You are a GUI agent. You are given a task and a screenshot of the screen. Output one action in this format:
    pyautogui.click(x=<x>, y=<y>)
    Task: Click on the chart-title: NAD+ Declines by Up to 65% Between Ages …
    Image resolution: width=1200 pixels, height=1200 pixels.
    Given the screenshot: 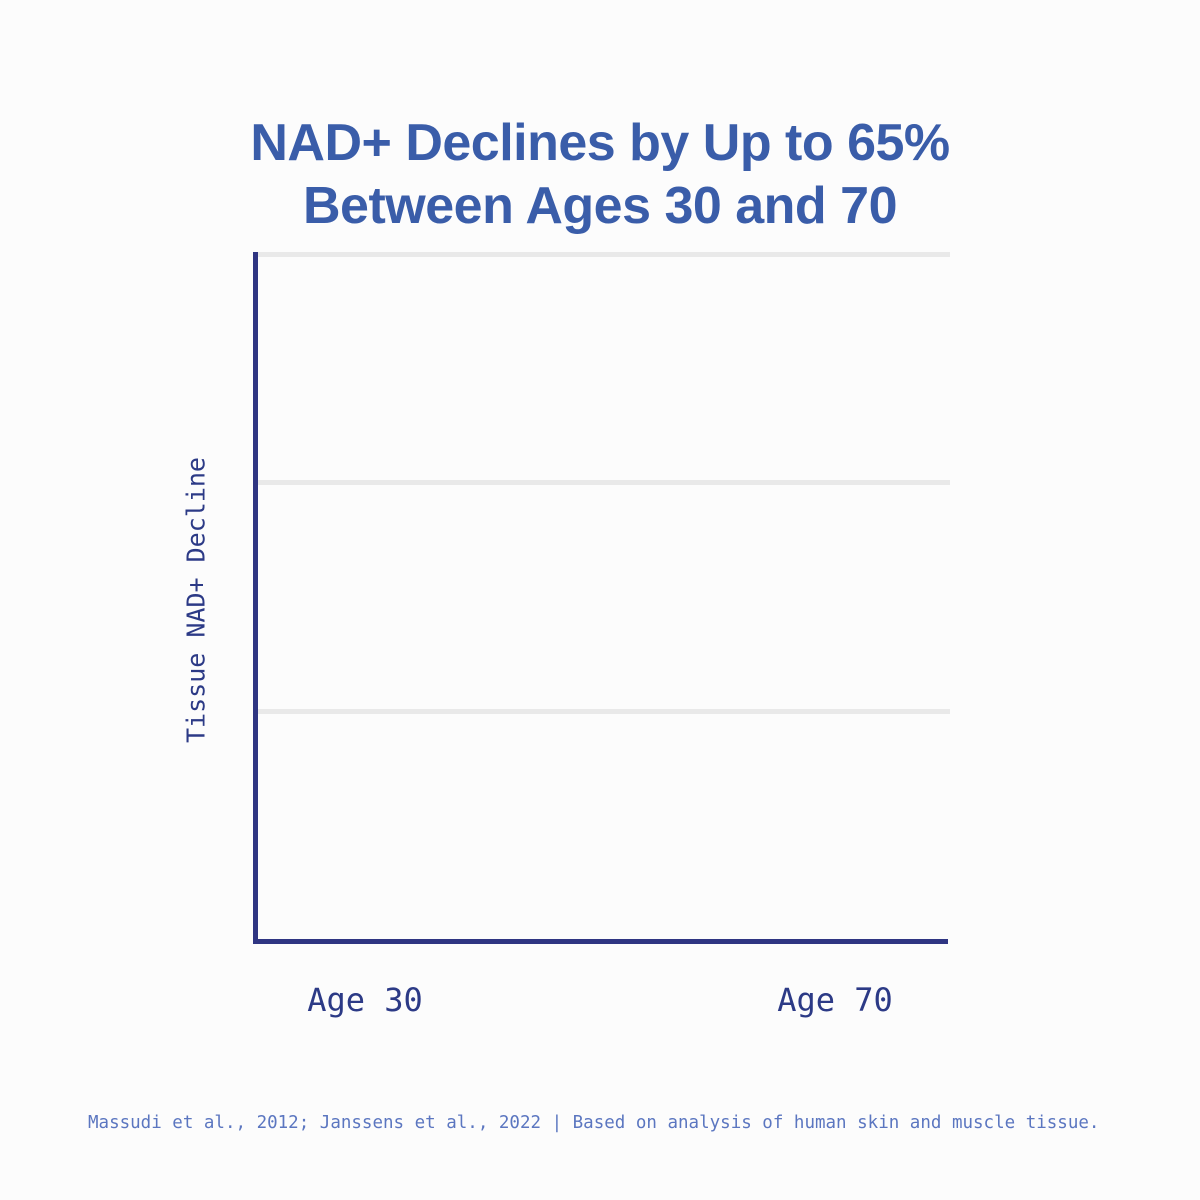 What is the action you would take?
    pyautogui.click(x=600, y=175)
    